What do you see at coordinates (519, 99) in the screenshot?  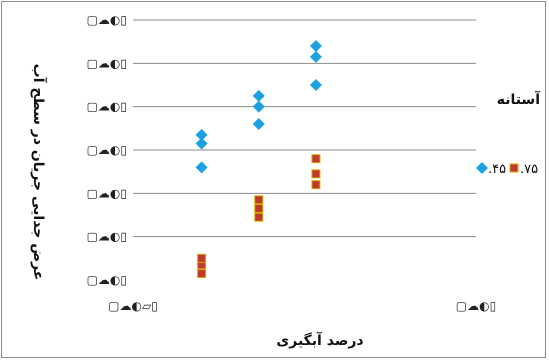 I see `legend-title: آستانه` at bounding box center [519, 99].